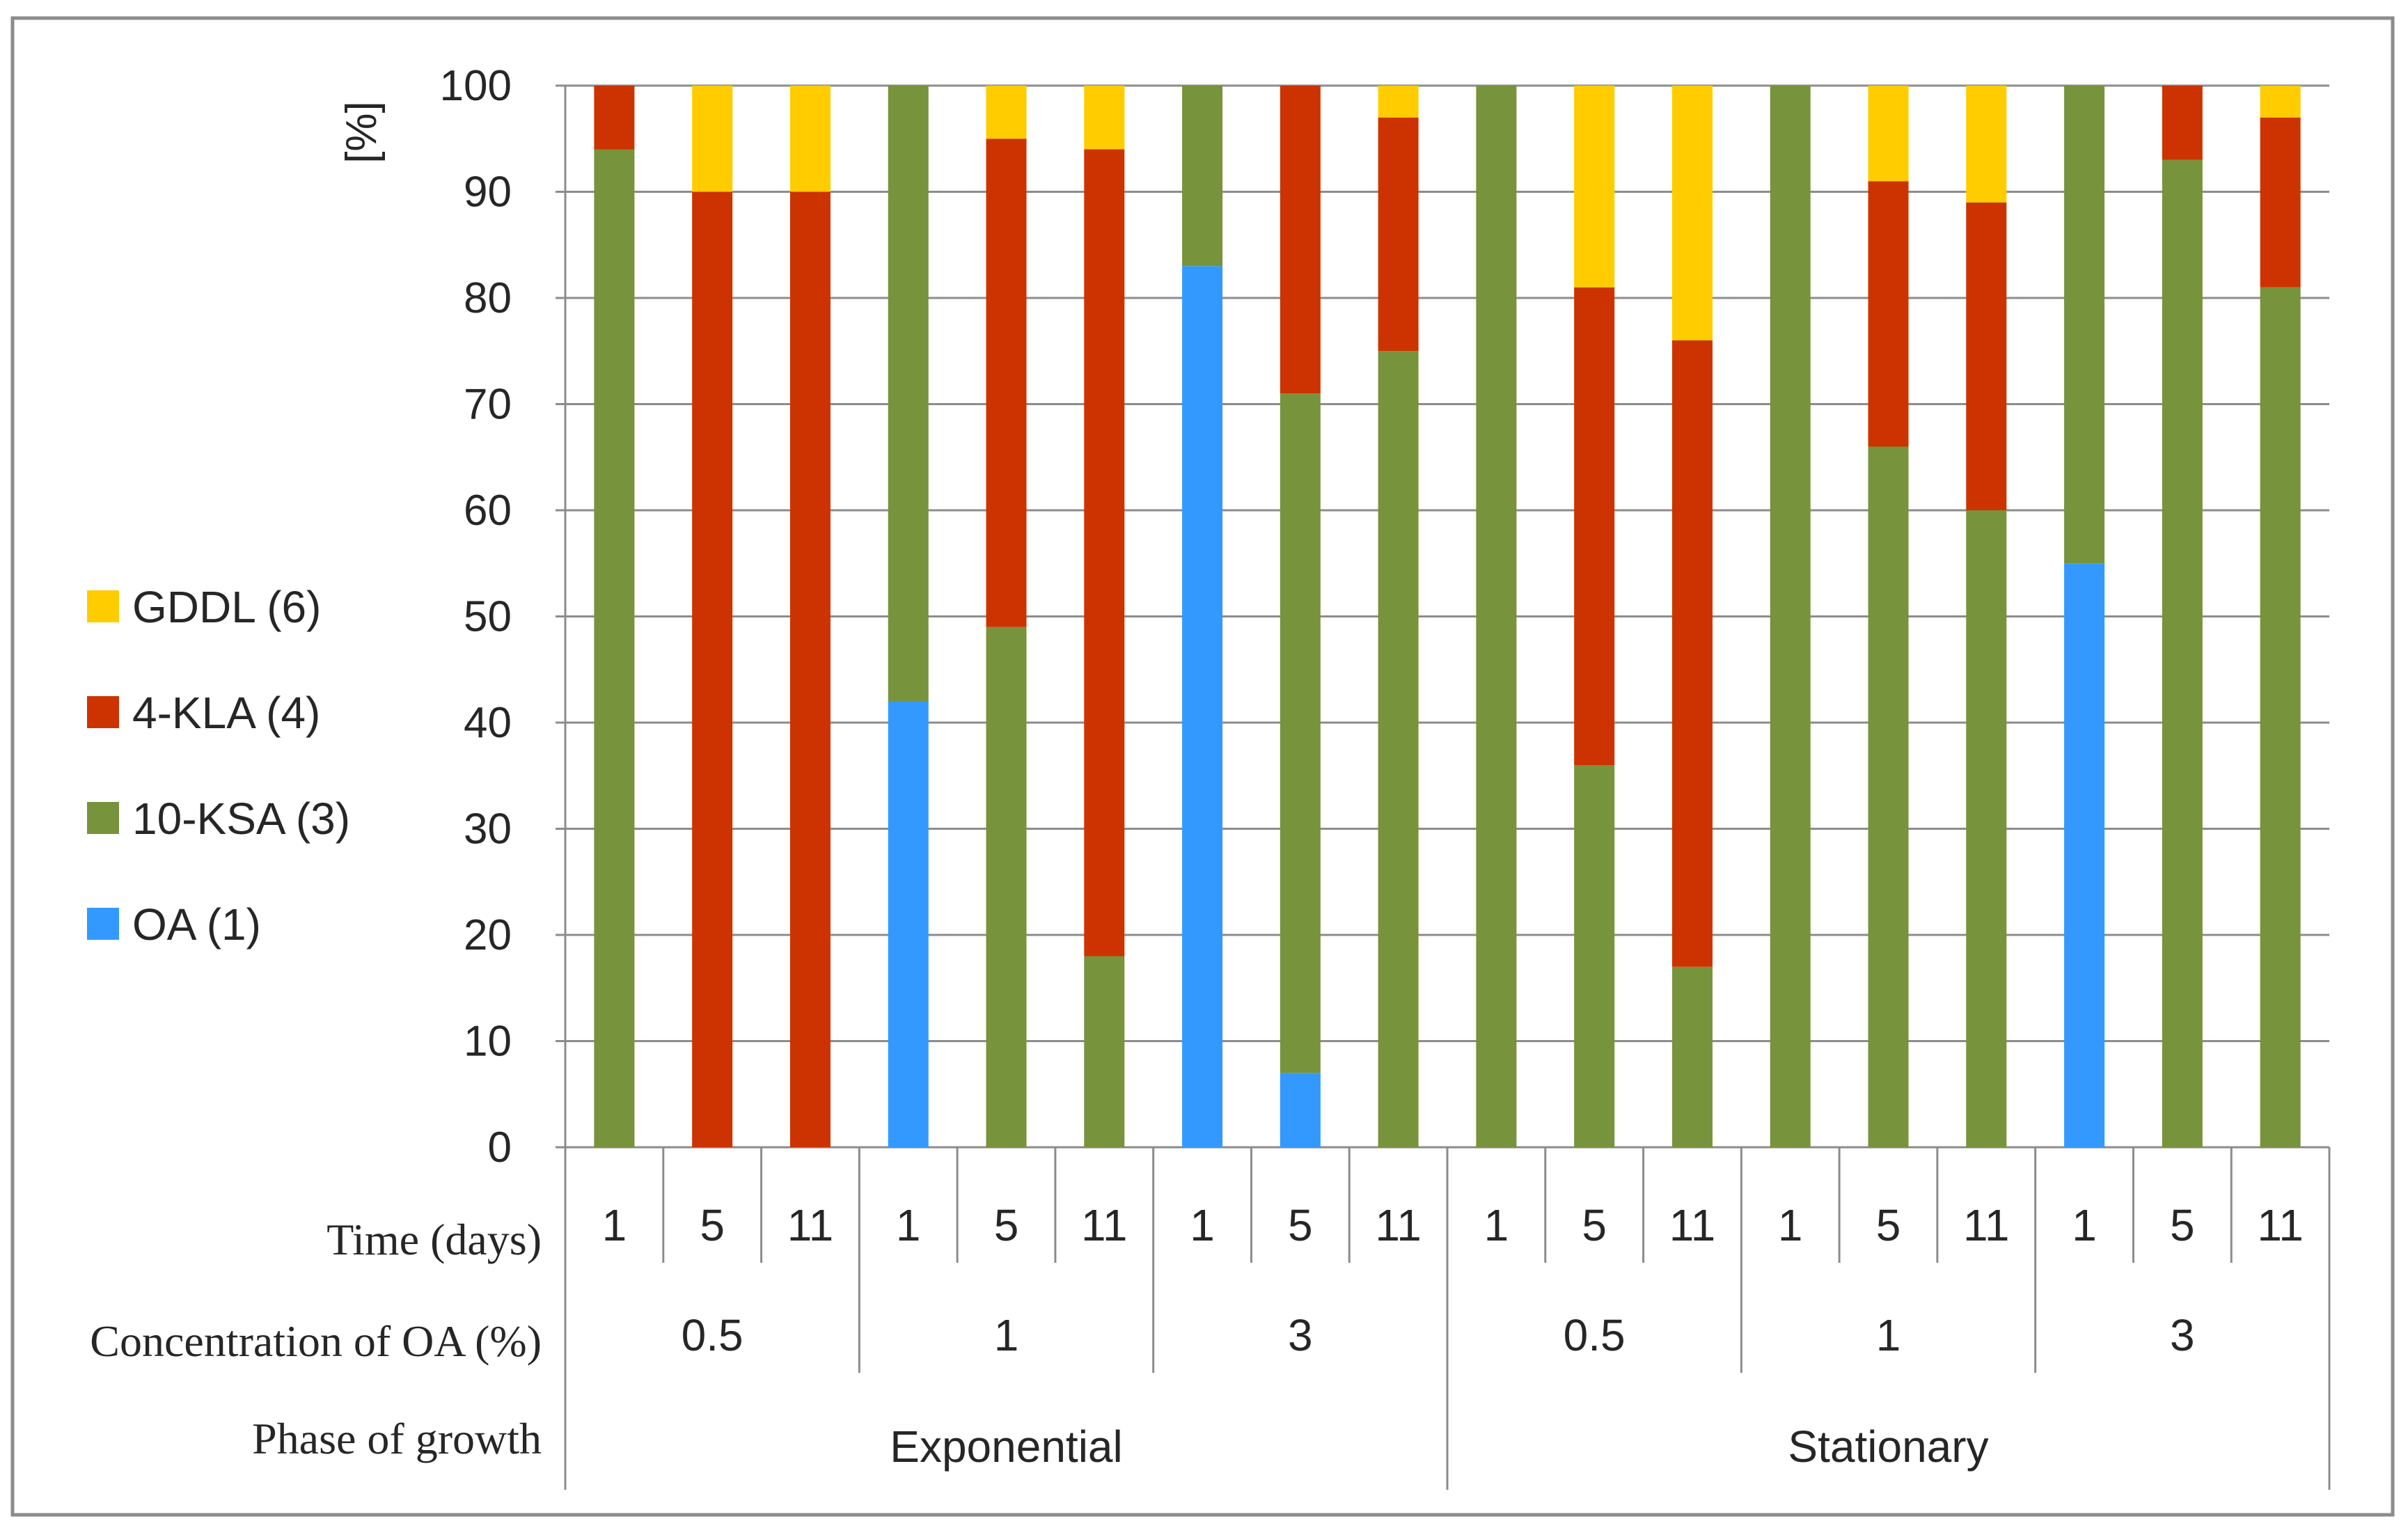 Image resolution: width=2408 pixels, height=1535 pixels. I want to click on y-tick-label: 30, so click(488, 829).